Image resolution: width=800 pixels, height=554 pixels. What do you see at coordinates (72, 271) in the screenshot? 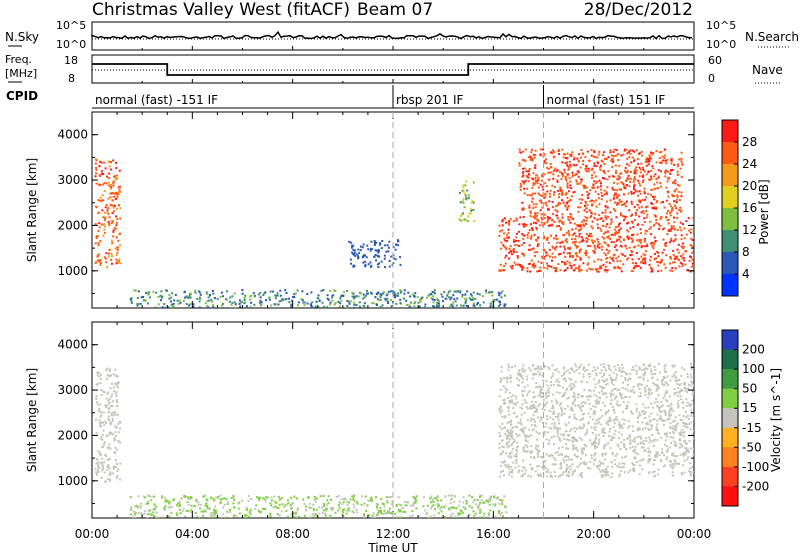
I see `y-tick-label: 1000` at bounding box center [72, 271].